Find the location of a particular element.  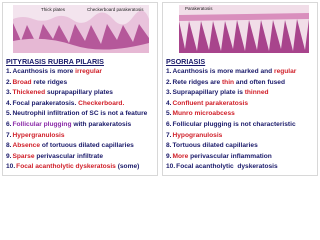

item-text: Focal parakeratosis. is located at coordinates (45, 103).